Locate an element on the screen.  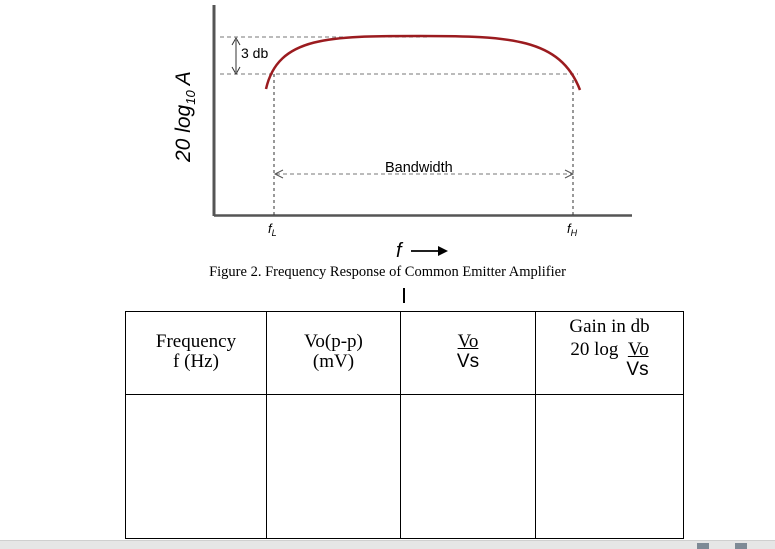
header-gain-db: Gain in db 20 log Vo Vs is located at coordinates (609, 353).